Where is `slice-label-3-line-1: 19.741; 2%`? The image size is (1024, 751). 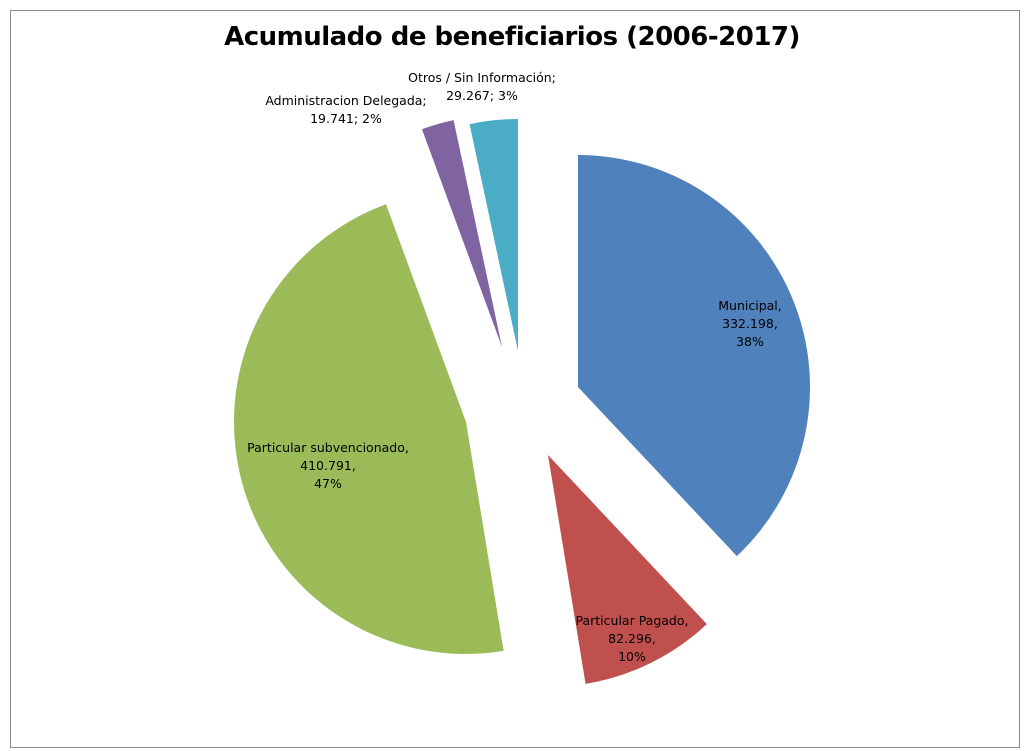
slice-label-3-line-1: 19.741; 2% is located at coordinates (346, 118).